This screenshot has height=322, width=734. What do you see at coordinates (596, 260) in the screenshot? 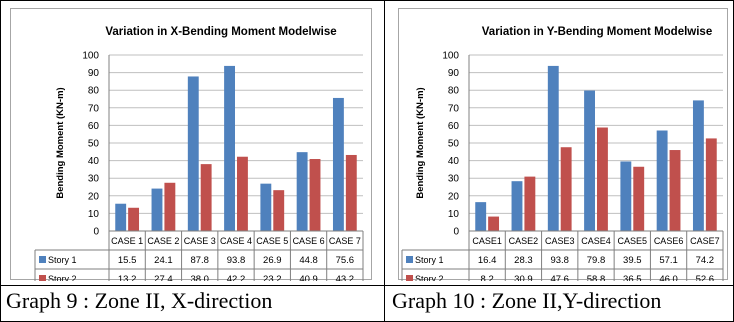
I see `data-table-value: 79.8` at bounding box center [596, 260].